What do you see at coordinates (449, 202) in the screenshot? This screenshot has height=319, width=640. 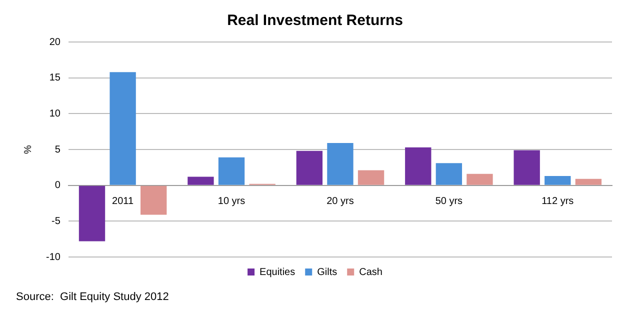 I see `x-tick-label: 50 yrs` at bounding box center [449, 202].